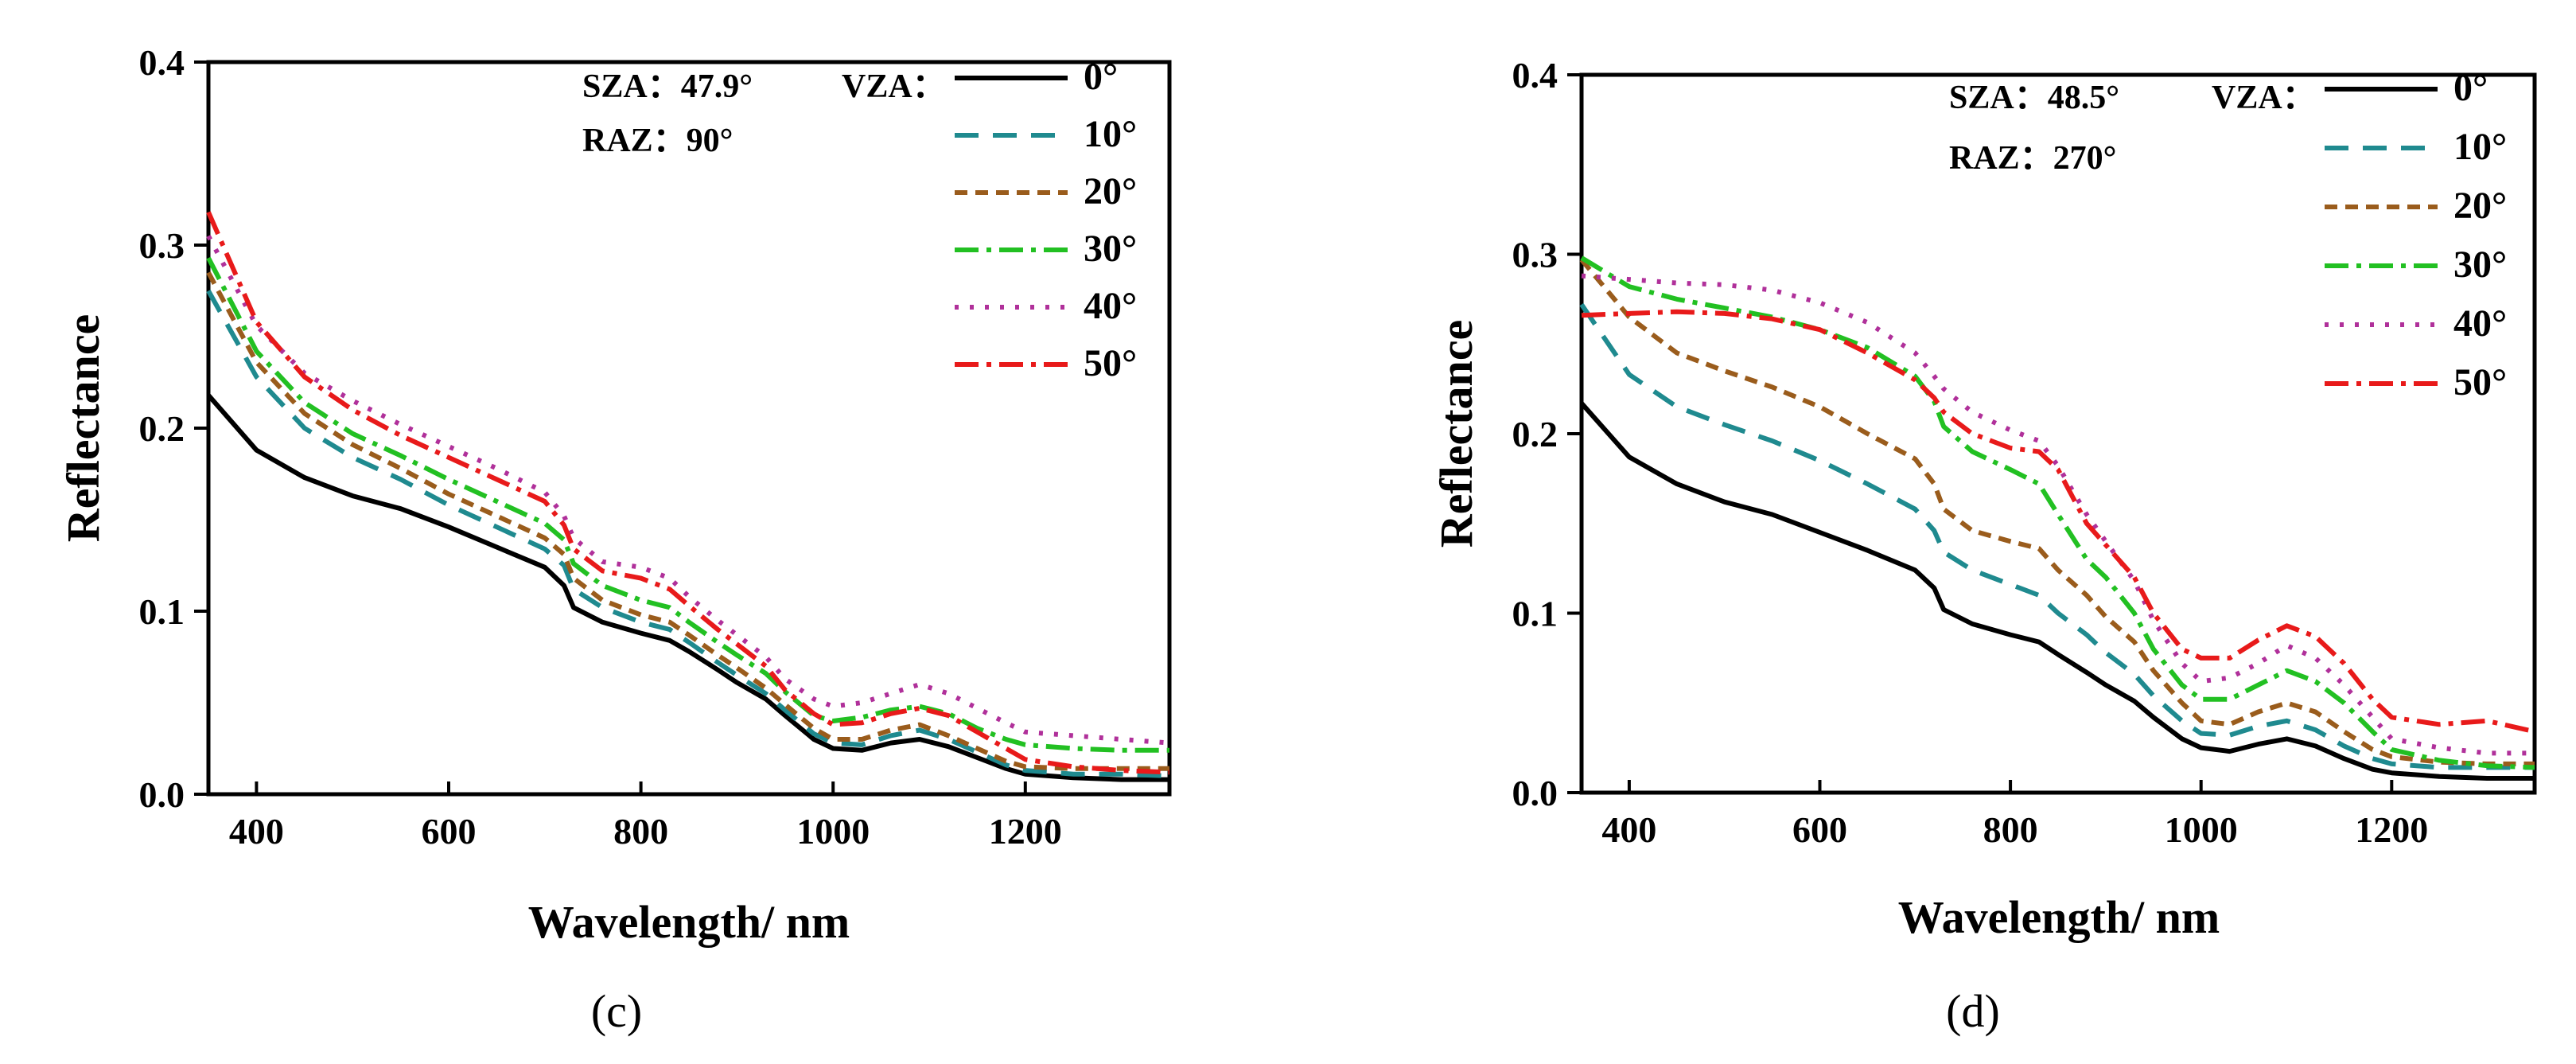 This screenshot has width=2576, height=1064. I want to click on panel-caption: (c), so click(617, 1011).